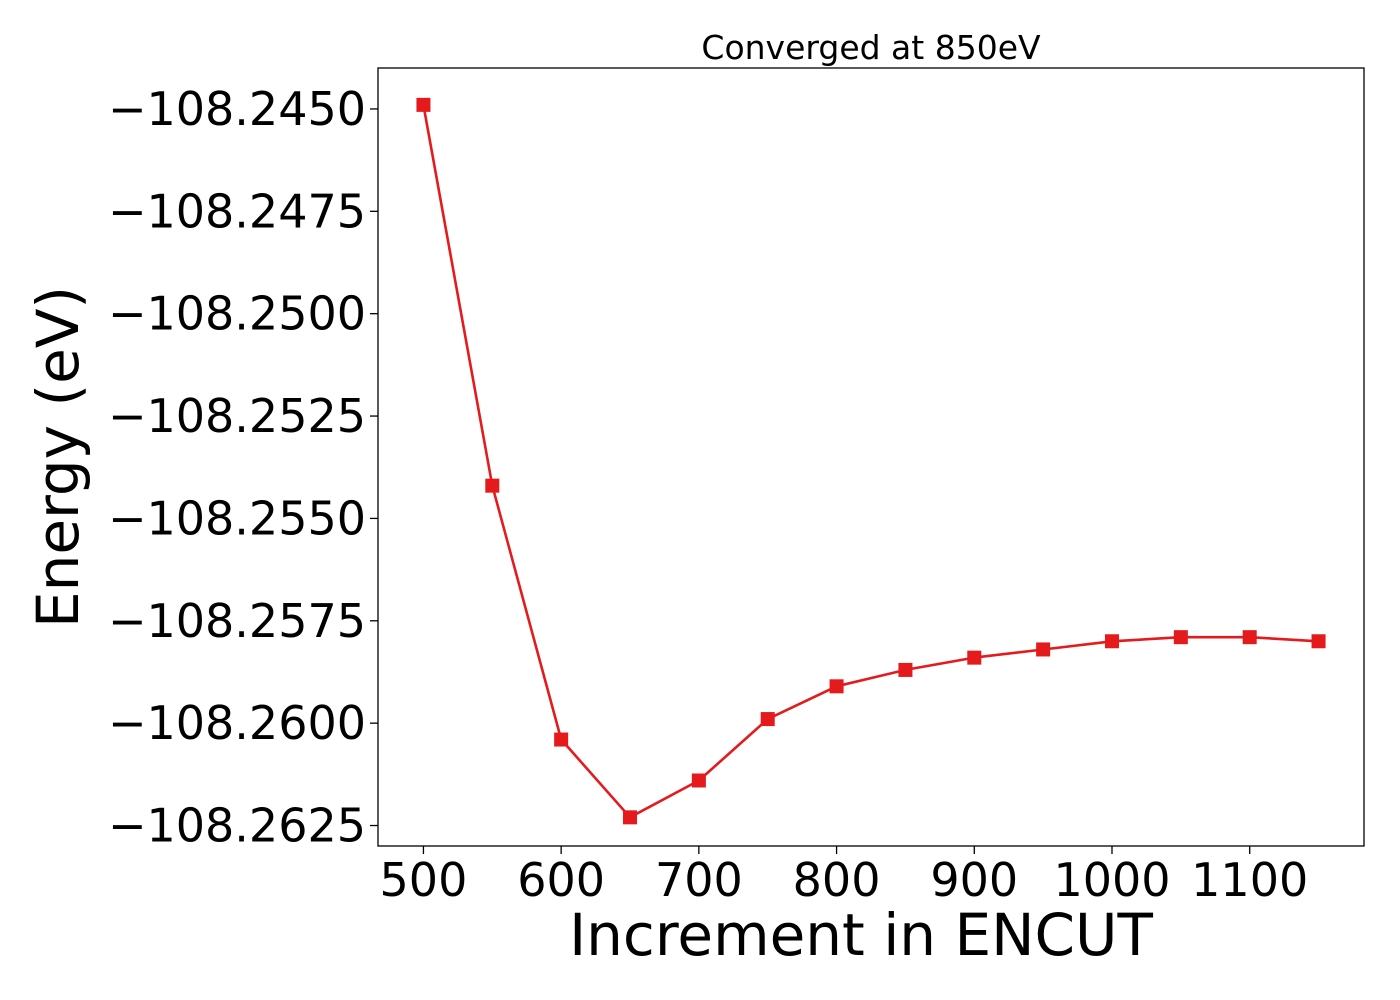 Image resolution: width=1400 pixels, height=1000 pixels. What do you see at coordinates (58, 457) in the screenshot?
I see `y-axis-label: Energy (eV)` at bounding box center [58, 457].